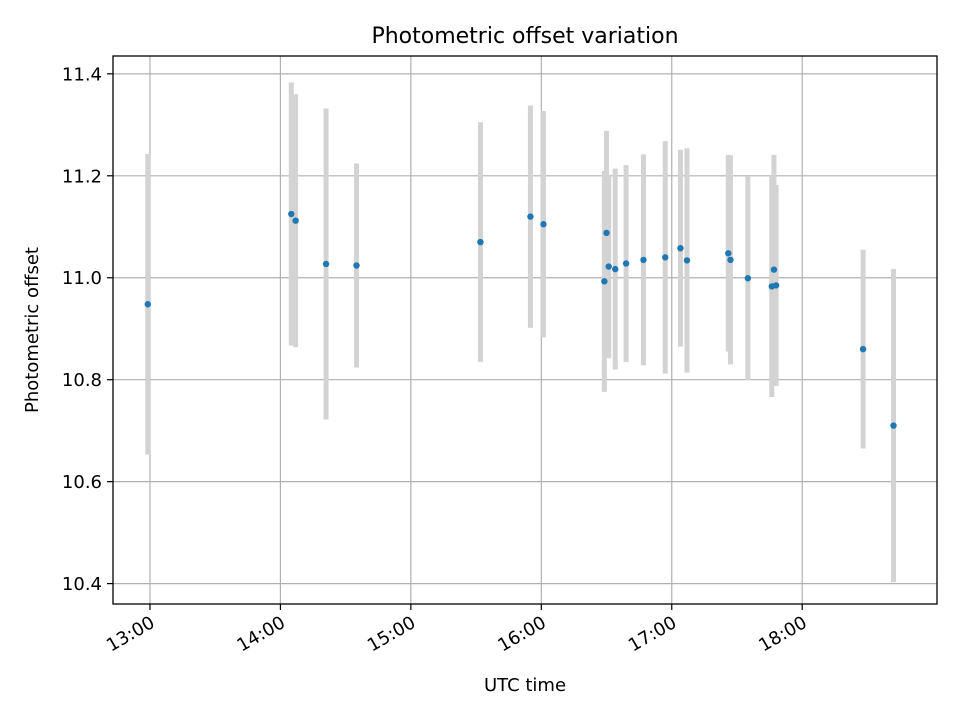 The height and width of the screenshot is (720, 960). I want to click on y-axis-ticks: 10.4 10.6 10.8 11.0 11.2 11.4, so click(87, 329).